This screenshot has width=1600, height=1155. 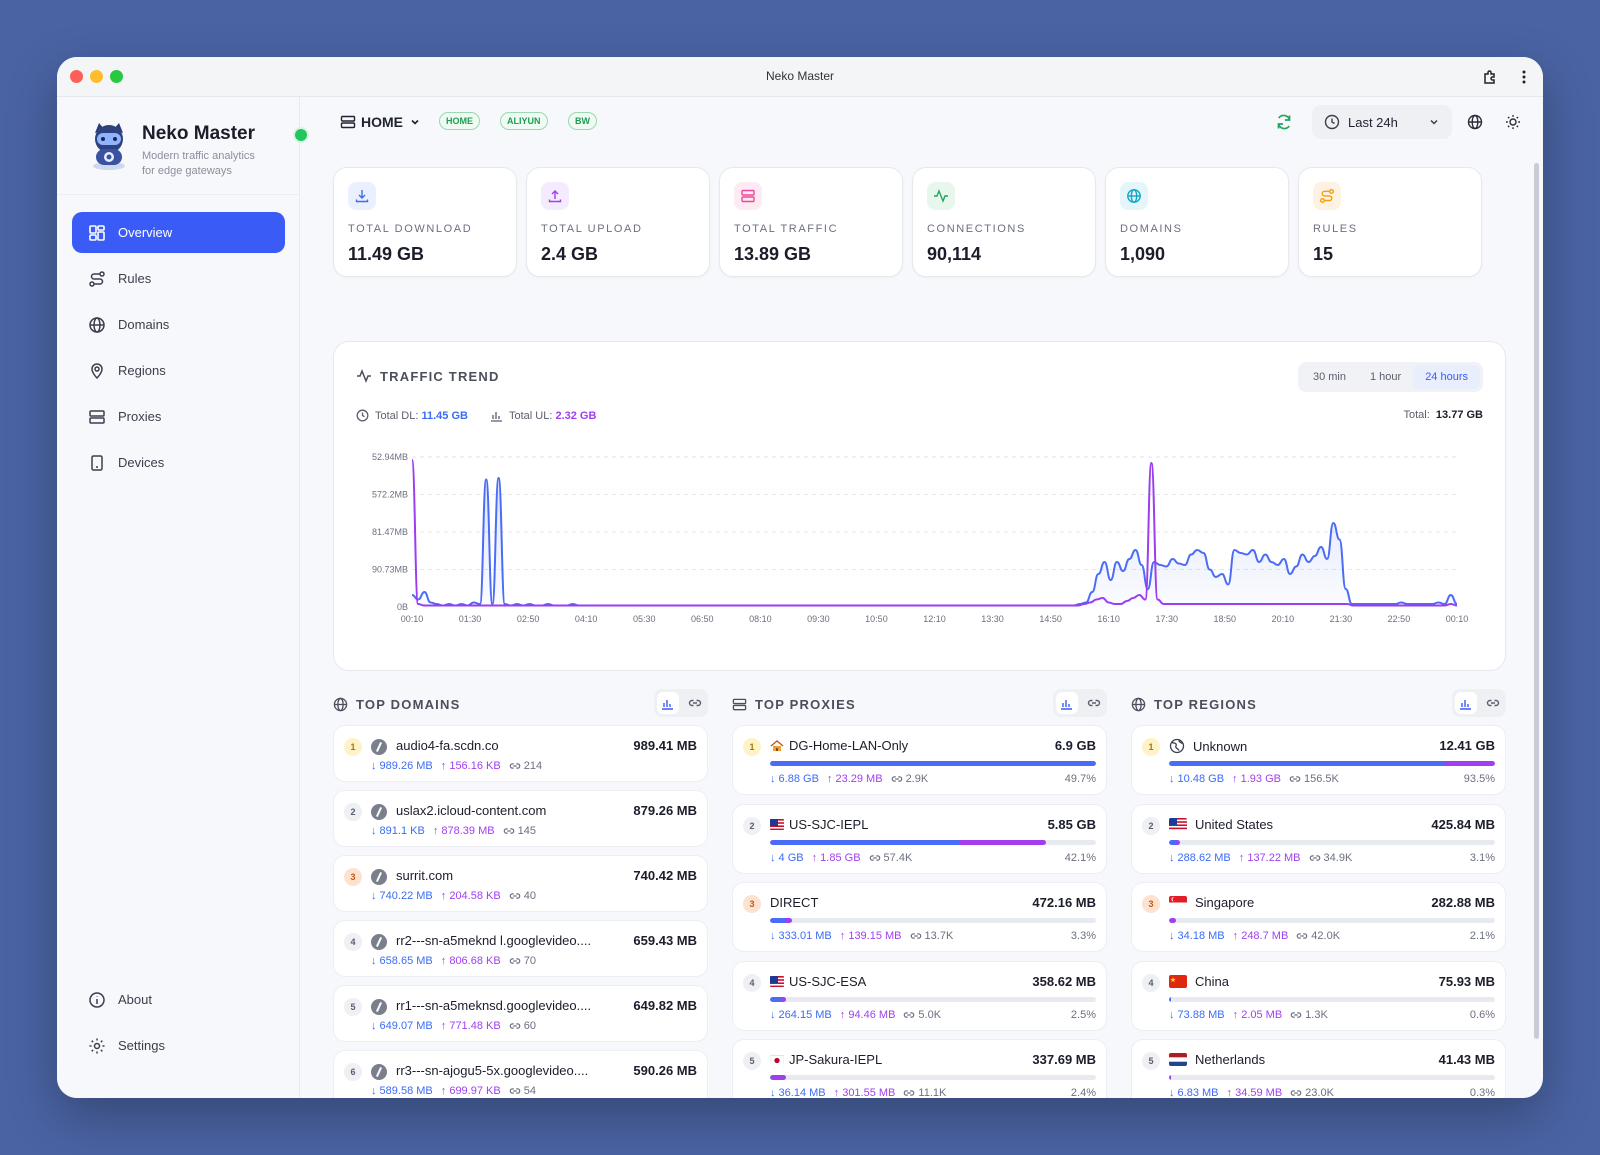 What do you see at coordinates (380, 122) in the screenshot?
I see `gateway-selector: HOME` at bounding box center [380, 122].